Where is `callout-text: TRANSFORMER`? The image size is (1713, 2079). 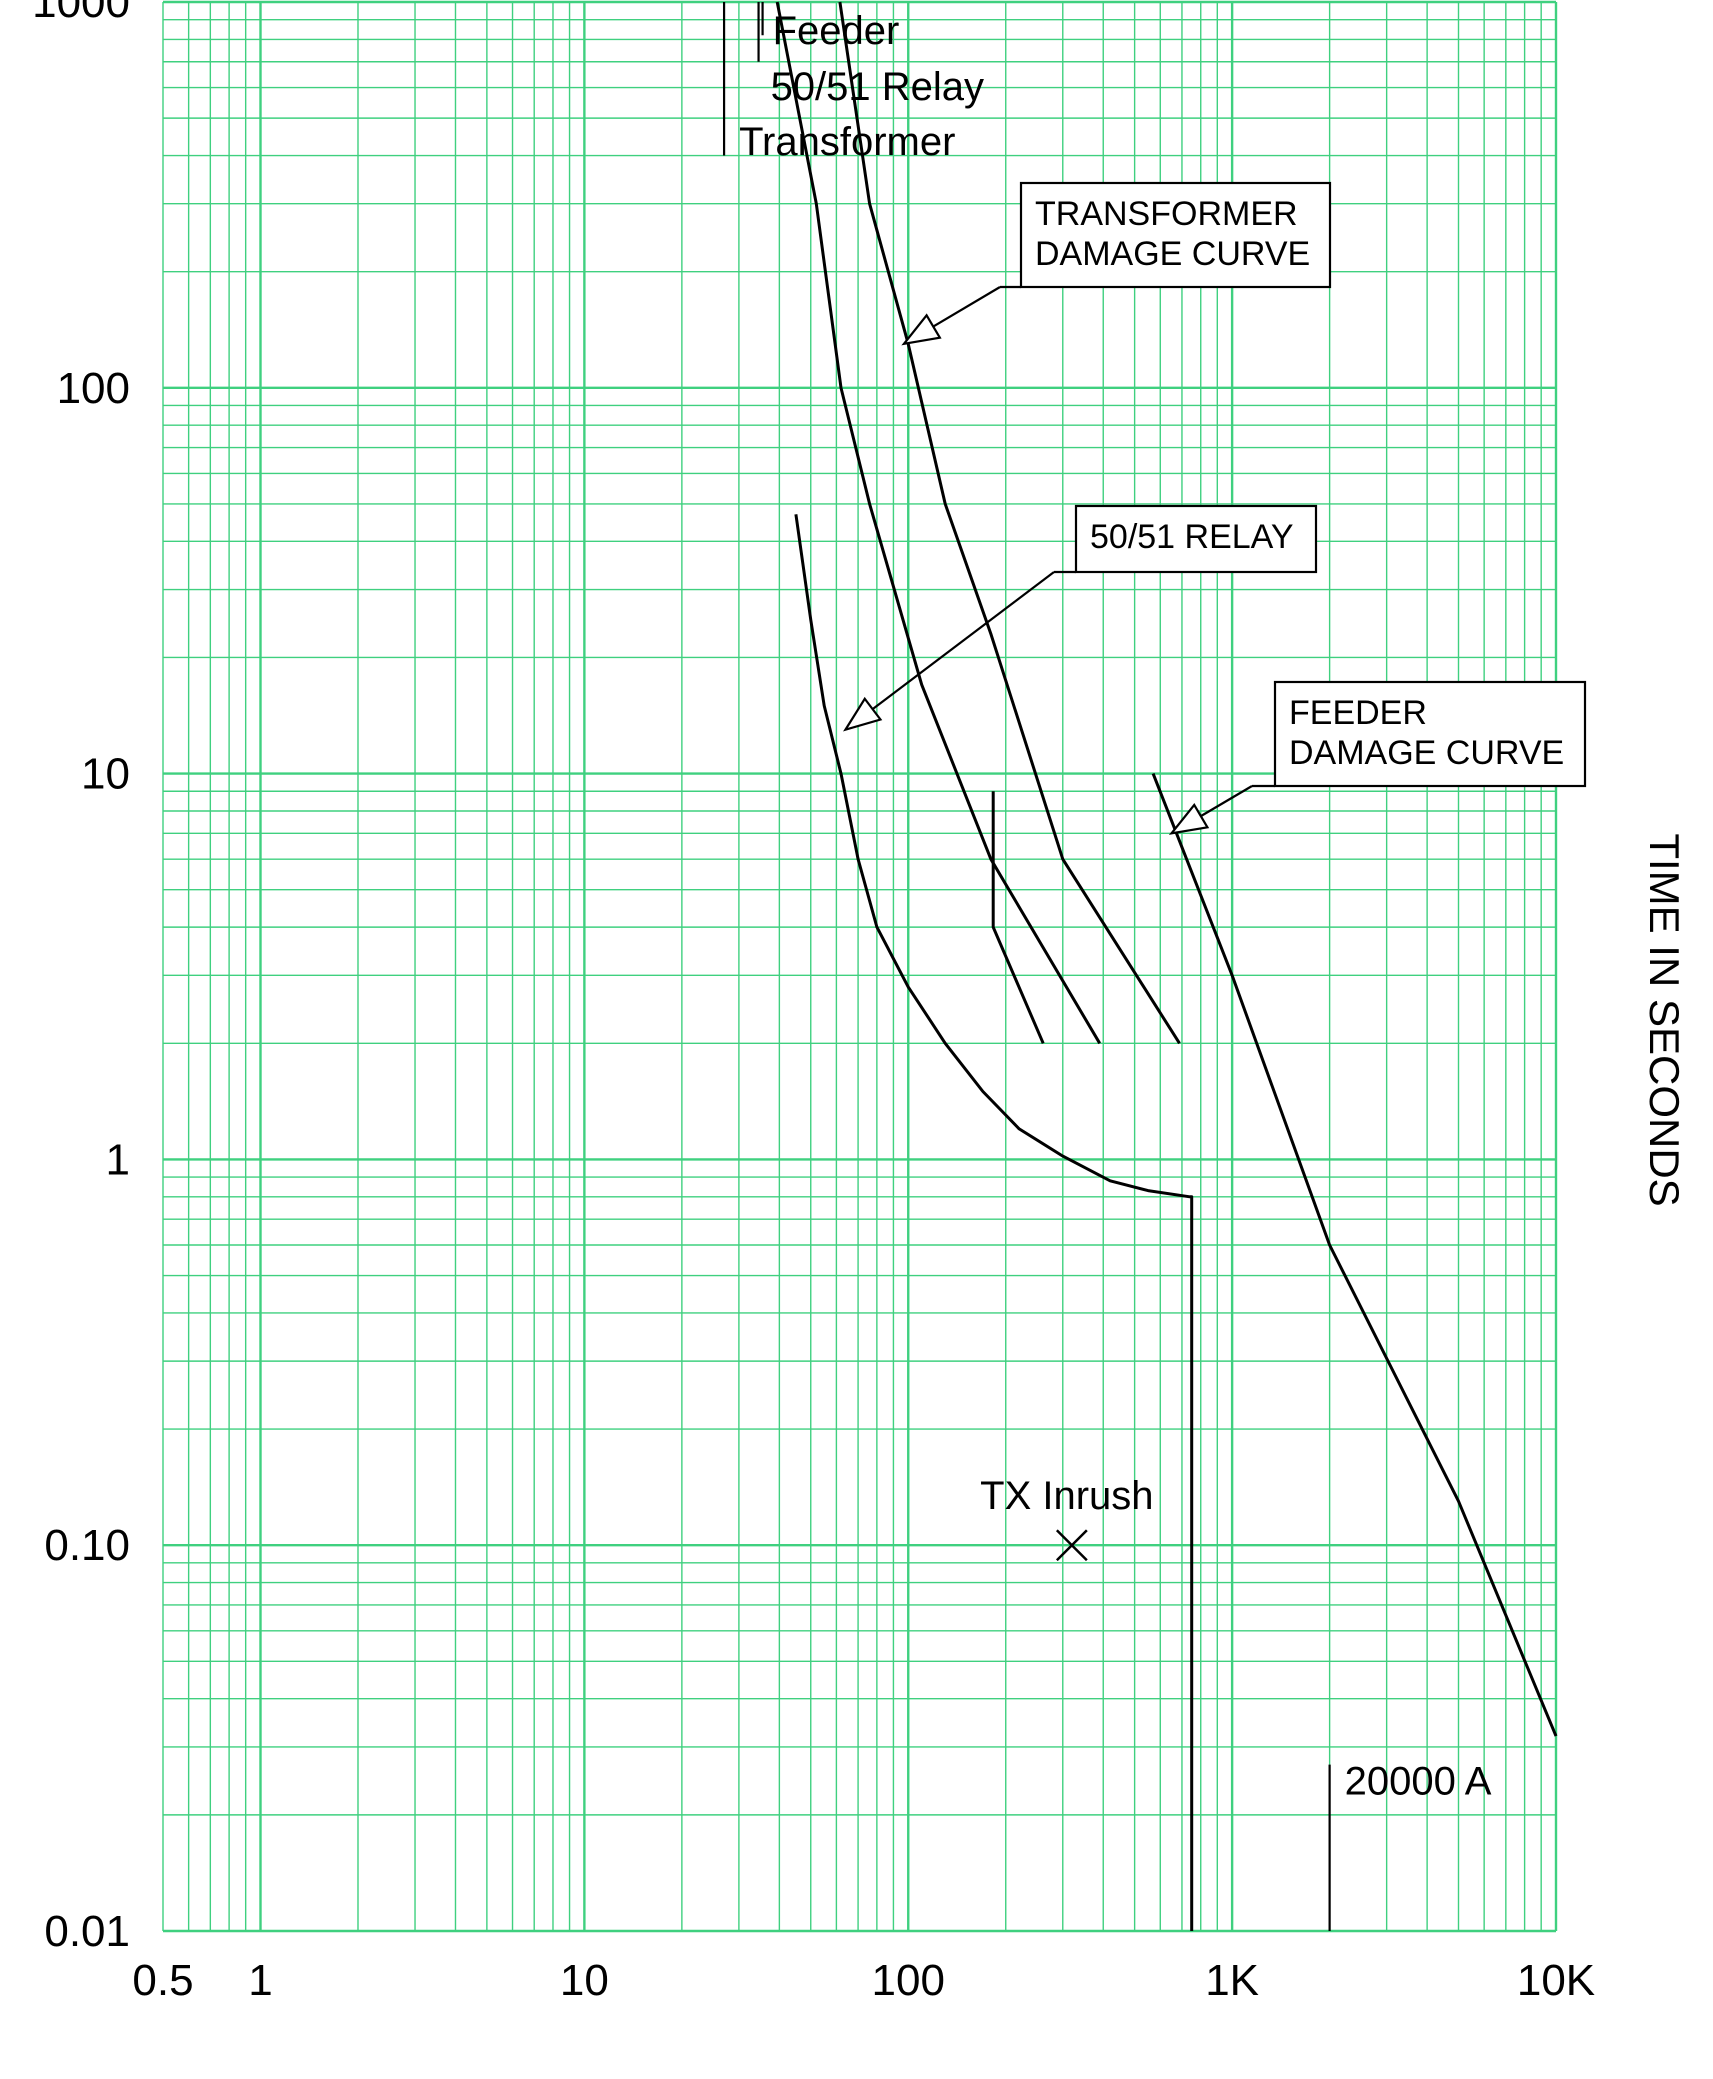
callout-text: TRANSFORMER is located at coordinates (1166, 214).